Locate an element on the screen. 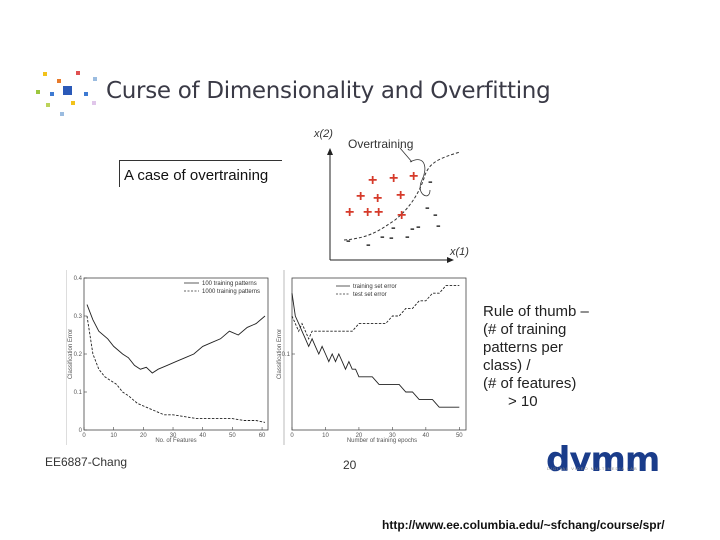 The width and height of the screenshot is (720, 540). x-tick-label: 60 is located at coordinates (262, 436).